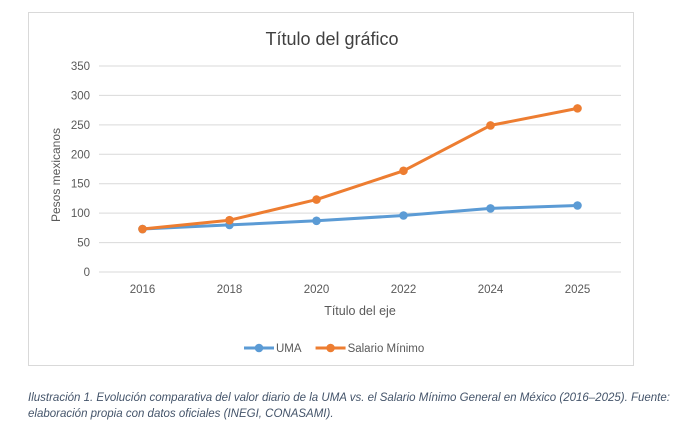 The height and width of the screenshot is (443, 700). I want to click on y-tick-label: 300, so click(80, 96).